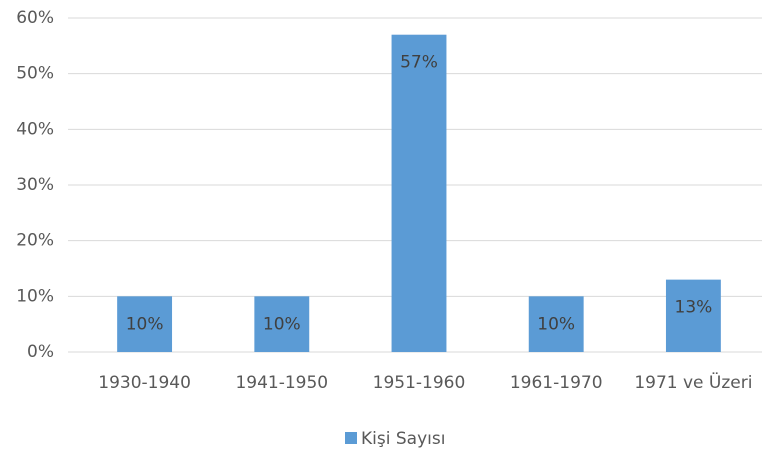 The width and height of the screenshot is (772, 455). Describe the element at coordinates (419, 383) in the screenshot. I see `x-tick-label: 1951-1960` at that location.